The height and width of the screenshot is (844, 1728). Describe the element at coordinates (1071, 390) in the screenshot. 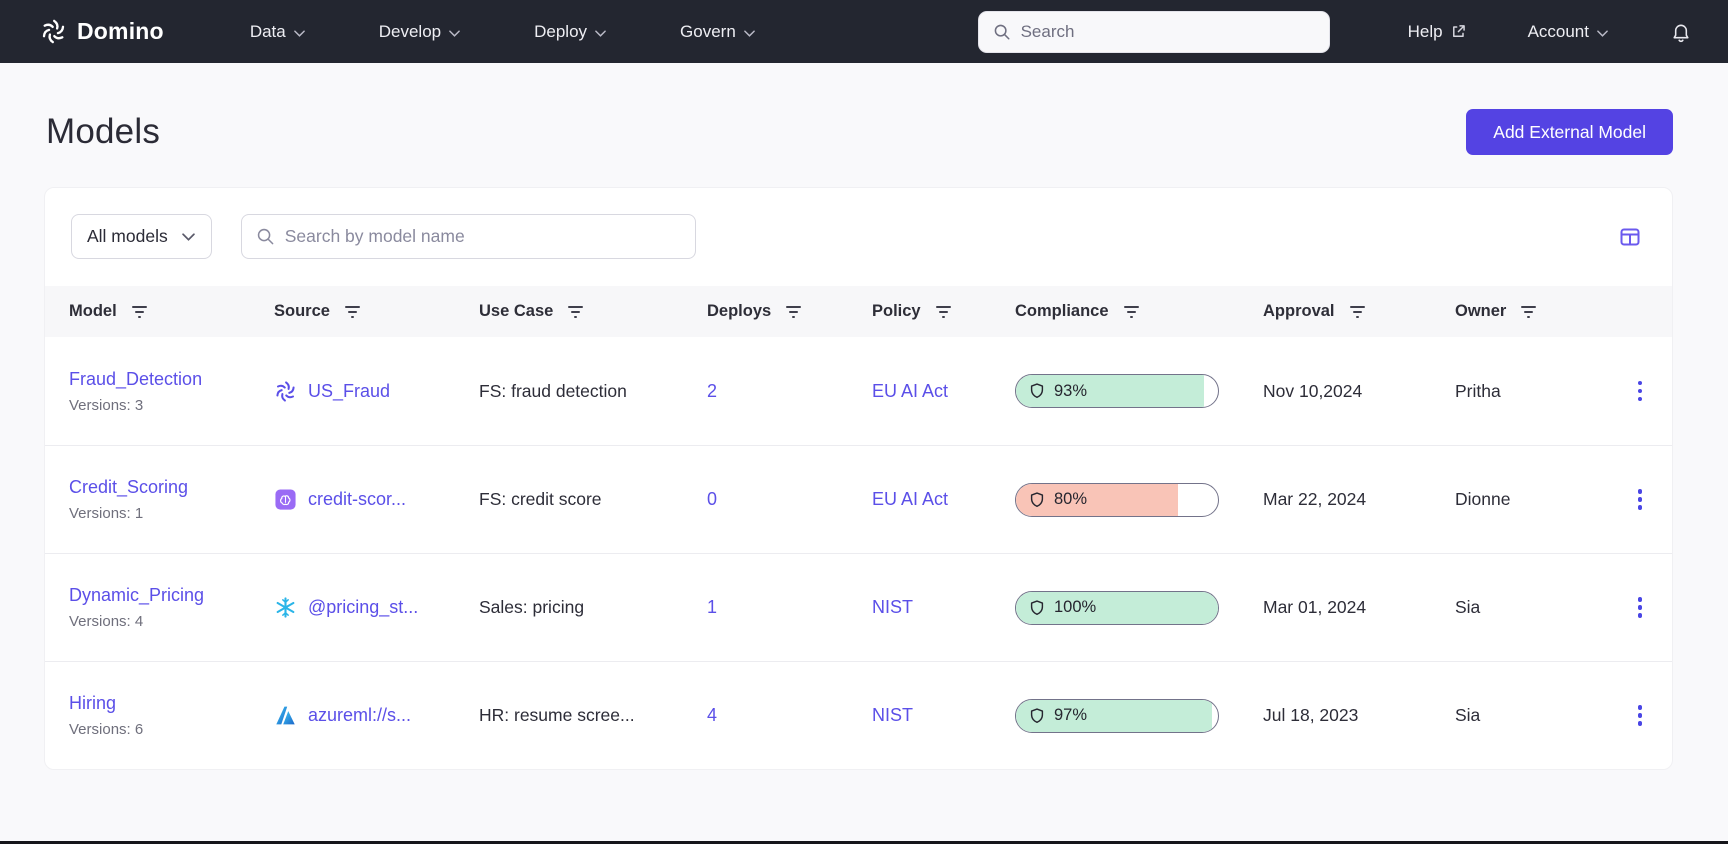

I see `compliance-percent: 93%` at that location.